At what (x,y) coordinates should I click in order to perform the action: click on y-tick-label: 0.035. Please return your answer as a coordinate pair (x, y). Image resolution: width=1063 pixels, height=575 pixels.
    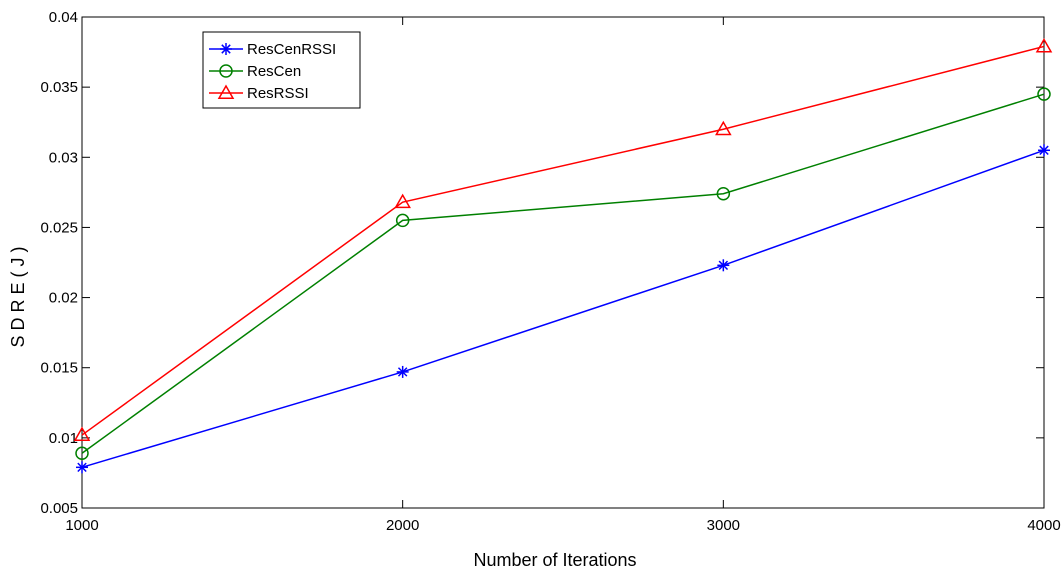
    Looking at the image, I should click on (59, 87).